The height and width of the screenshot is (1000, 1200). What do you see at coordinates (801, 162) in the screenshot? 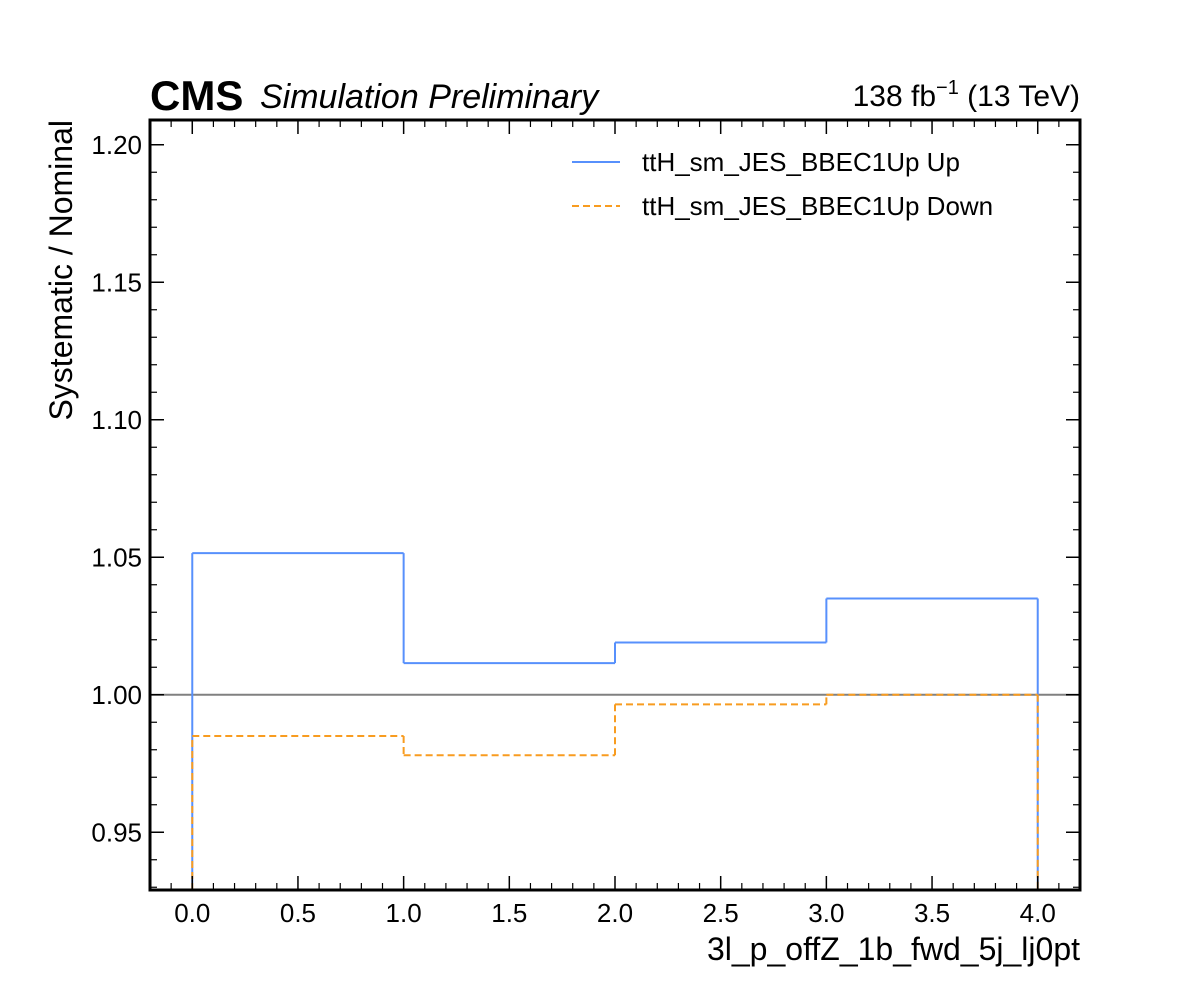
I see `legend-entry-label: ttH_sm_JES_BBEC1Up Up` at bounding box center [801, 162].